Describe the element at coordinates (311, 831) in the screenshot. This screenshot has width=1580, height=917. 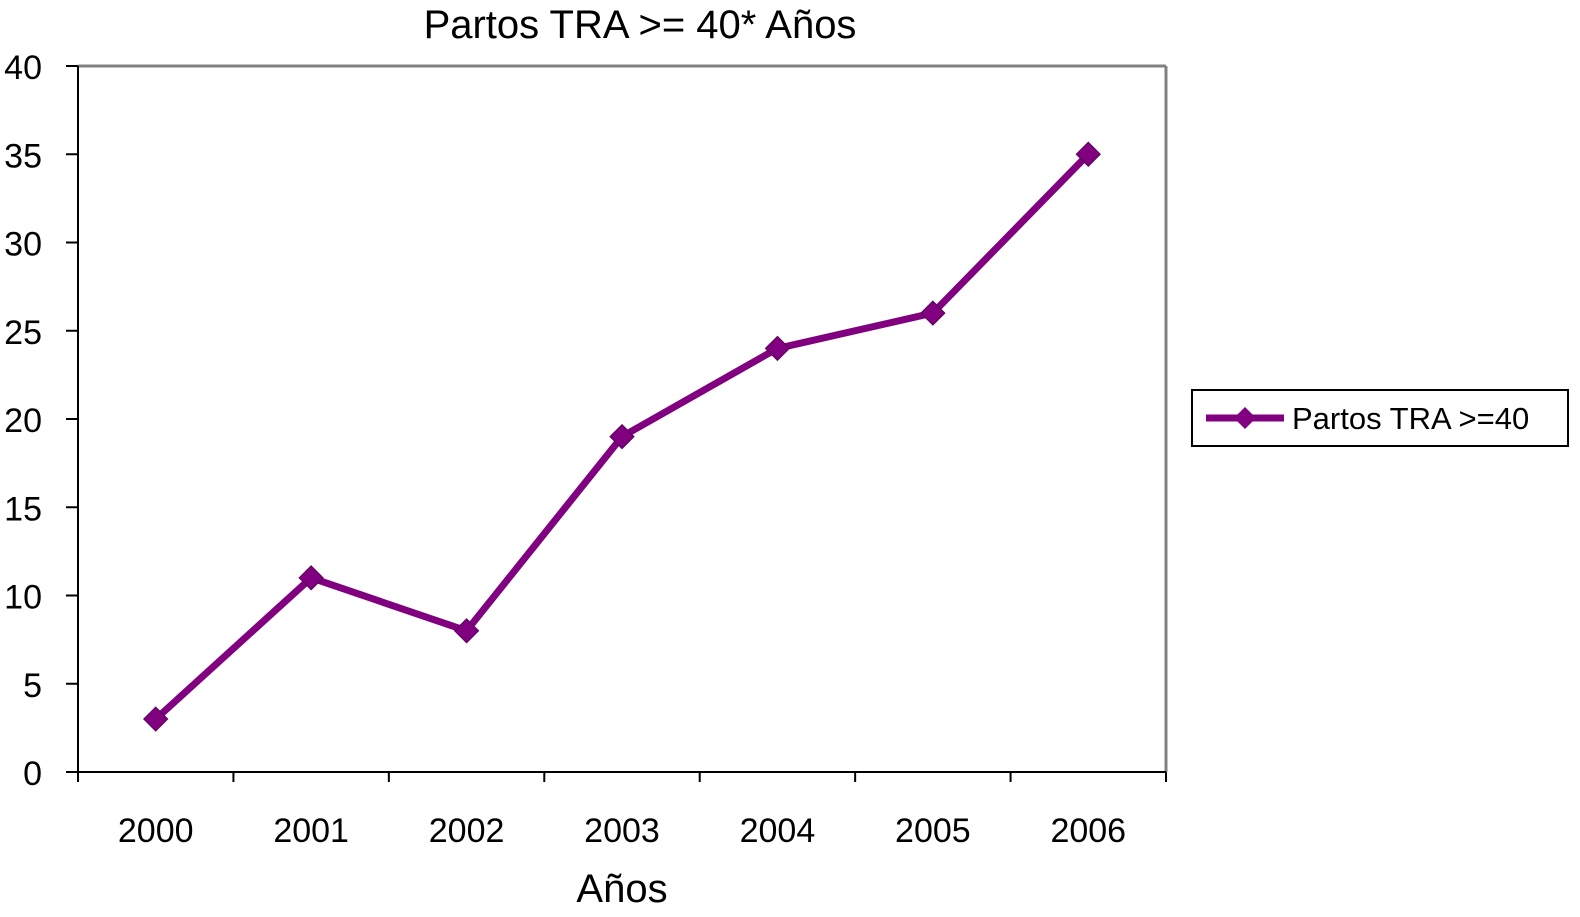
I see `x-tick-label: 2001` at that location.